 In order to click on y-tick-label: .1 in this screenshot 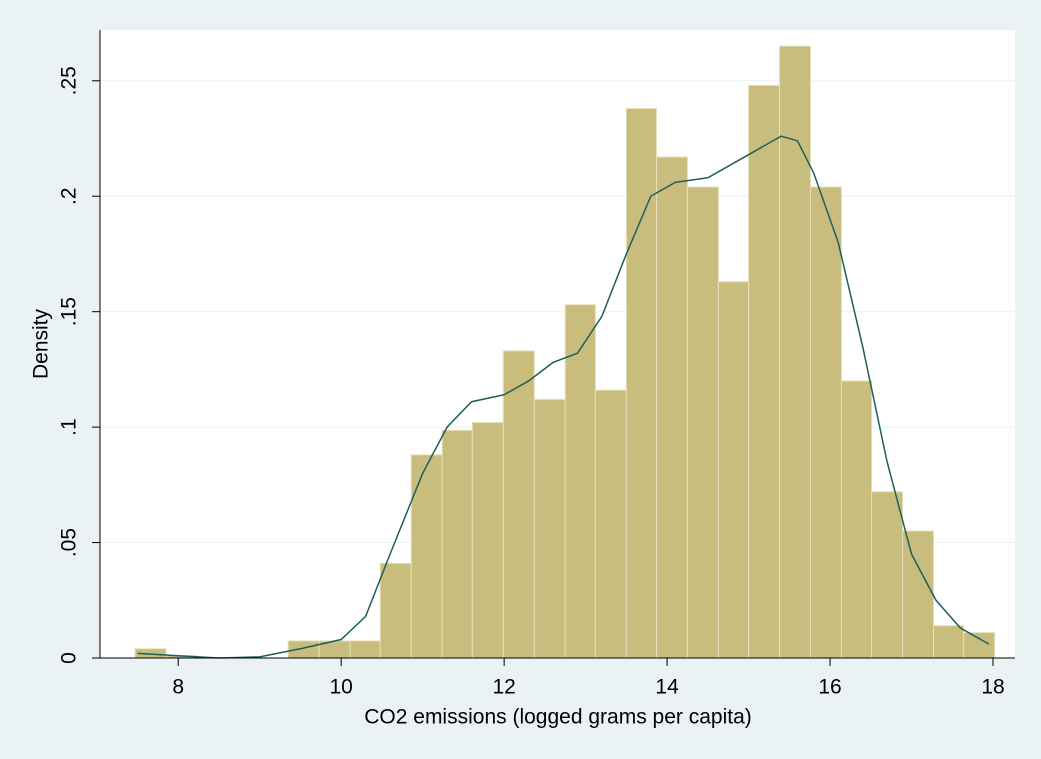, I will do `click(69, 427)`.